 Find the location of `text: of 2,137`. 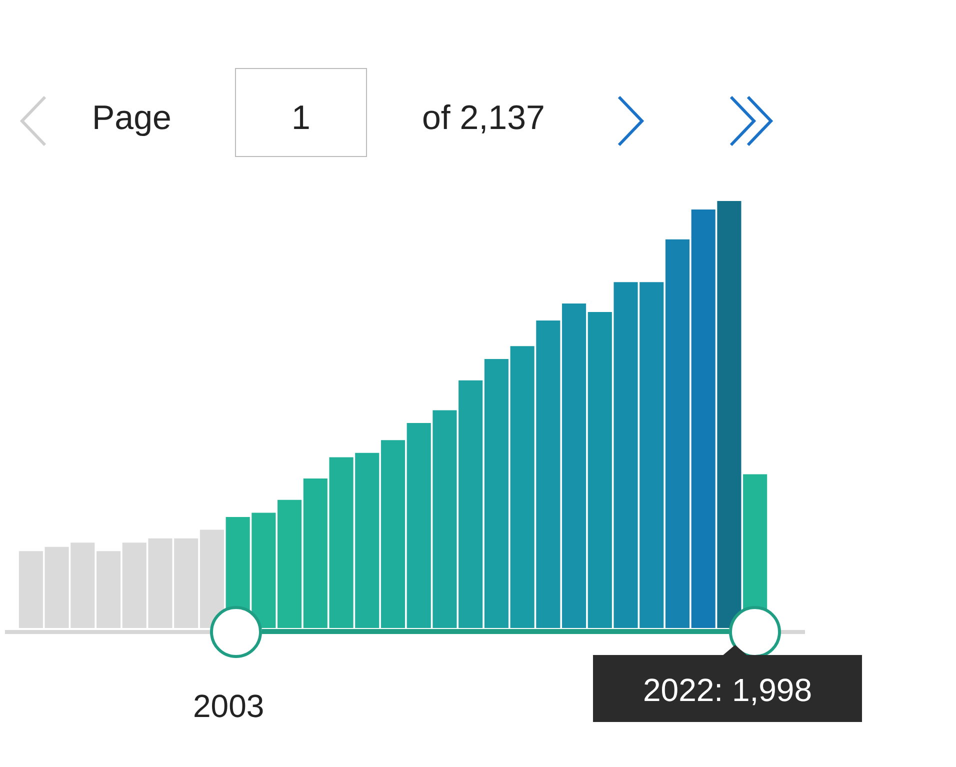

text: of 2,137 is located at coordinates (483, 118).